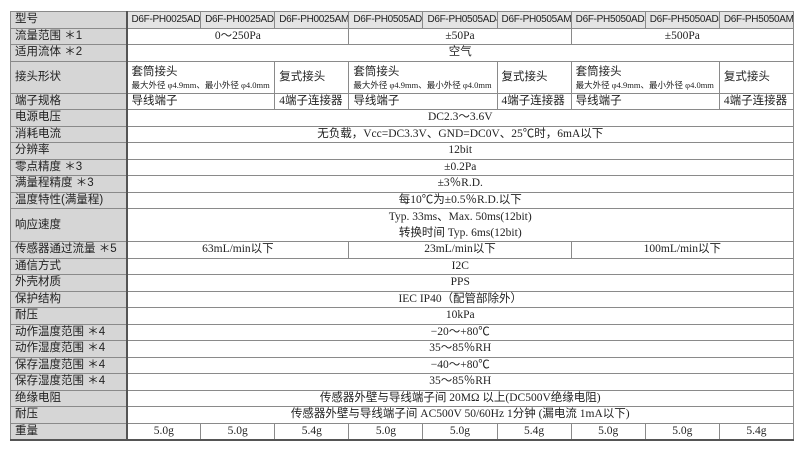  What do you see at coordinates (534, 20) in the screenshot?
I see `model-header-cell: D6F-PH0505AMD4` at bounding box center [534, 20].